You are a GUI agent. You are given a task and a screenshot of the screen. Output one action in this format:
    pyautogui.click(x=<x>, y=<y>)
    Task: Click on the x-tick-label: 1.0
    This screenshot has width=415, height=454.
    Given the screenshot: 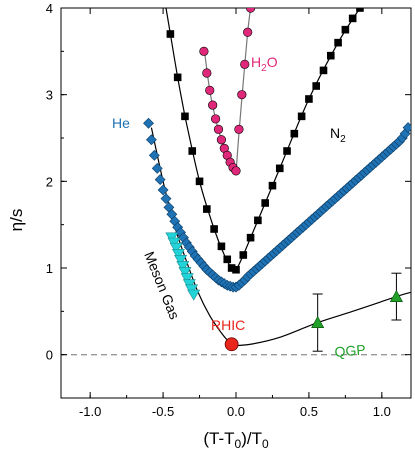 What is the action you would take?
    pyautogui.click(x=382, y=411)
    